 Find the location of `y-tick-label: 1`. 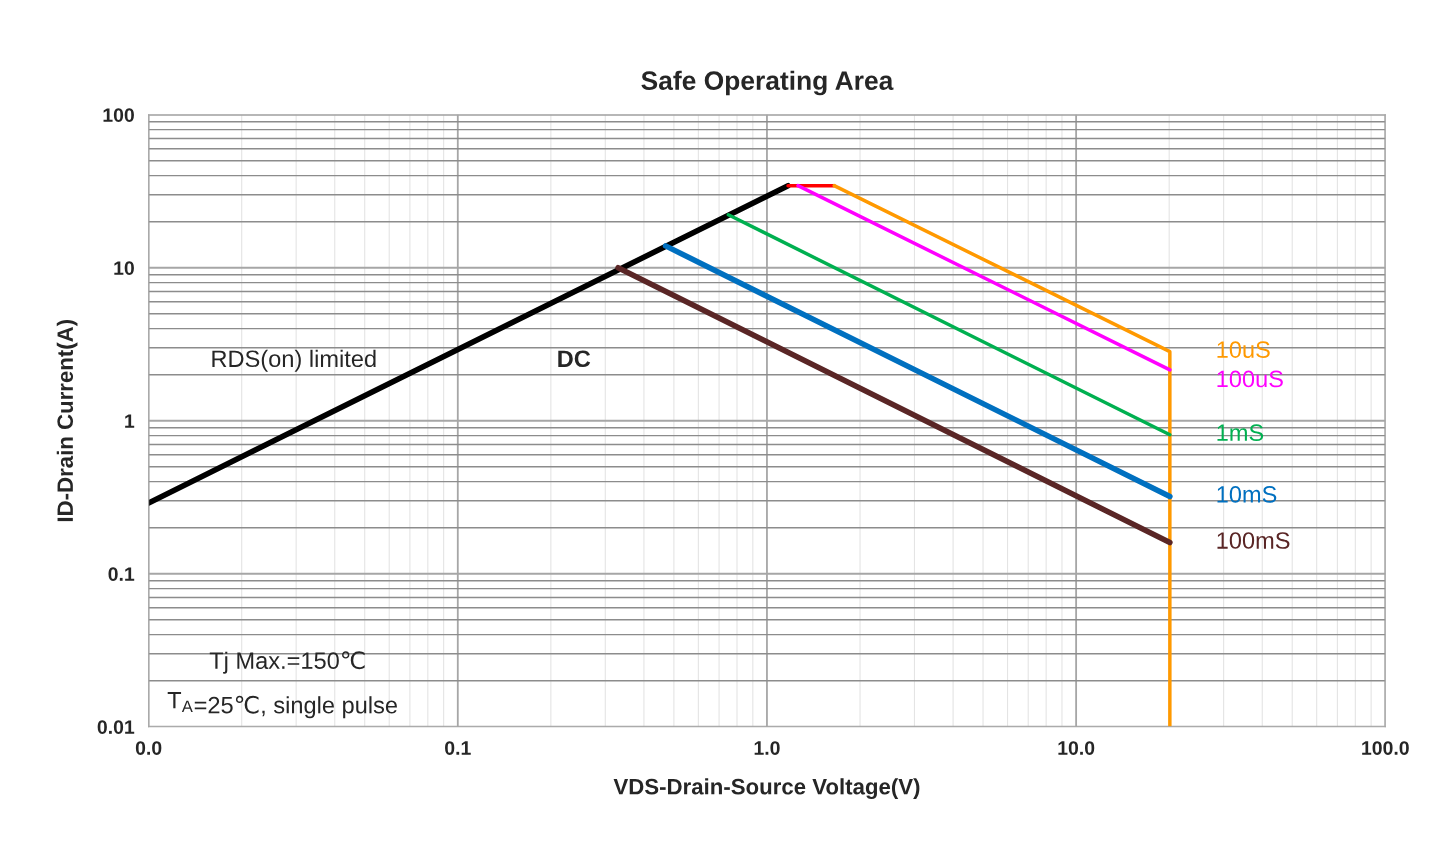

y-tick-label: 1 is located at coordinates (130, 421).